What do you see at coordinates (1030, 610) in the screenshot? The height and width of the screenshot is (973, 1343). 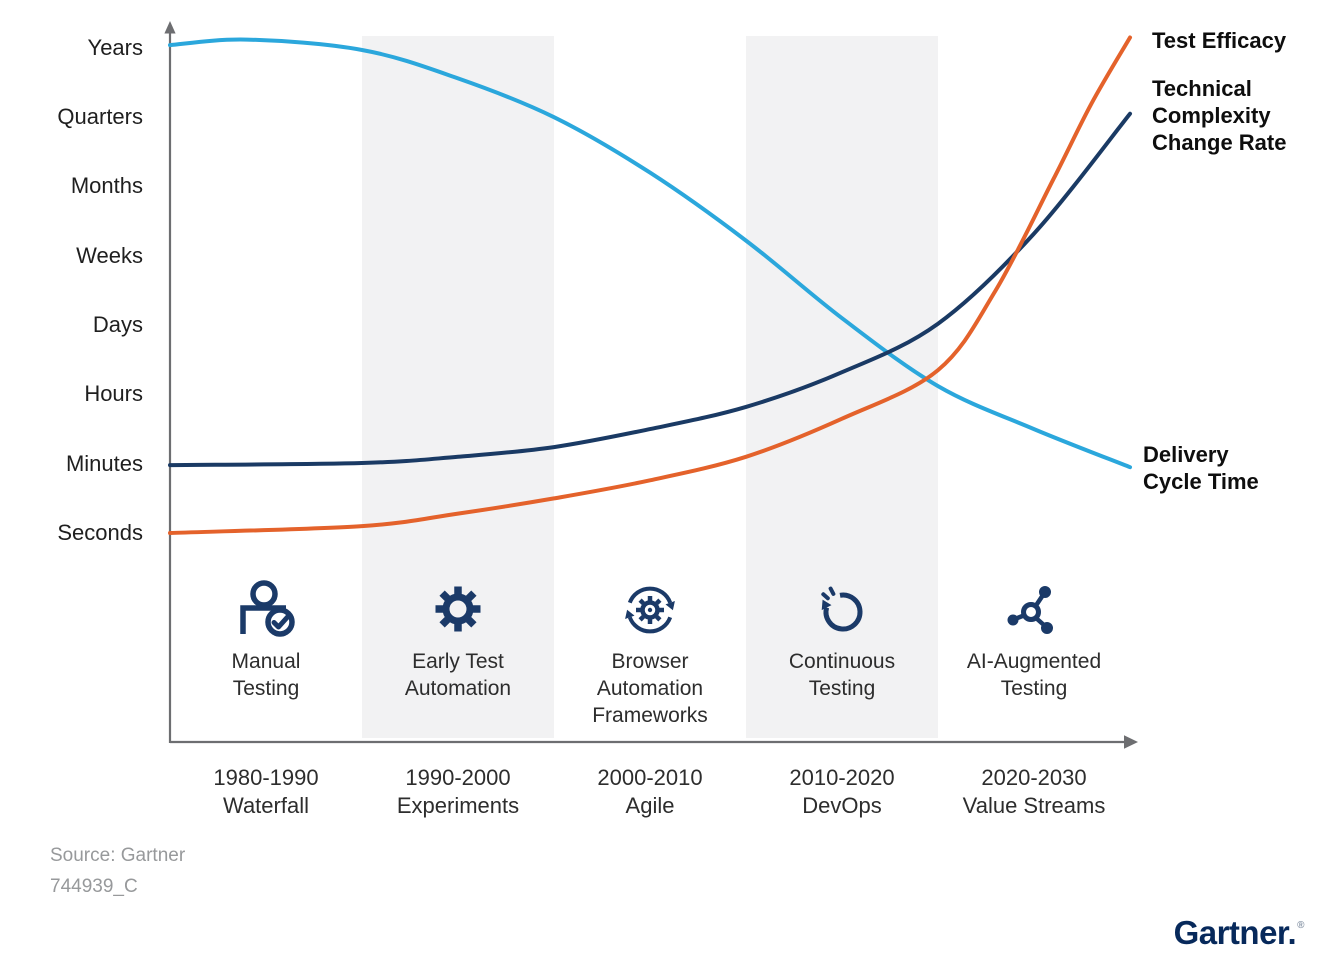 I see `network-nodes-icon` at bounding box center [1030, 610].